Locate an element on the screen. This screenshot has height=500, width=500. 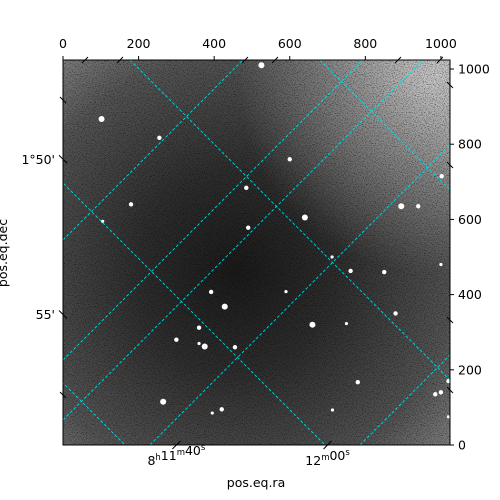
dec-tick-label: 55' is located at coordinates (45, 314).